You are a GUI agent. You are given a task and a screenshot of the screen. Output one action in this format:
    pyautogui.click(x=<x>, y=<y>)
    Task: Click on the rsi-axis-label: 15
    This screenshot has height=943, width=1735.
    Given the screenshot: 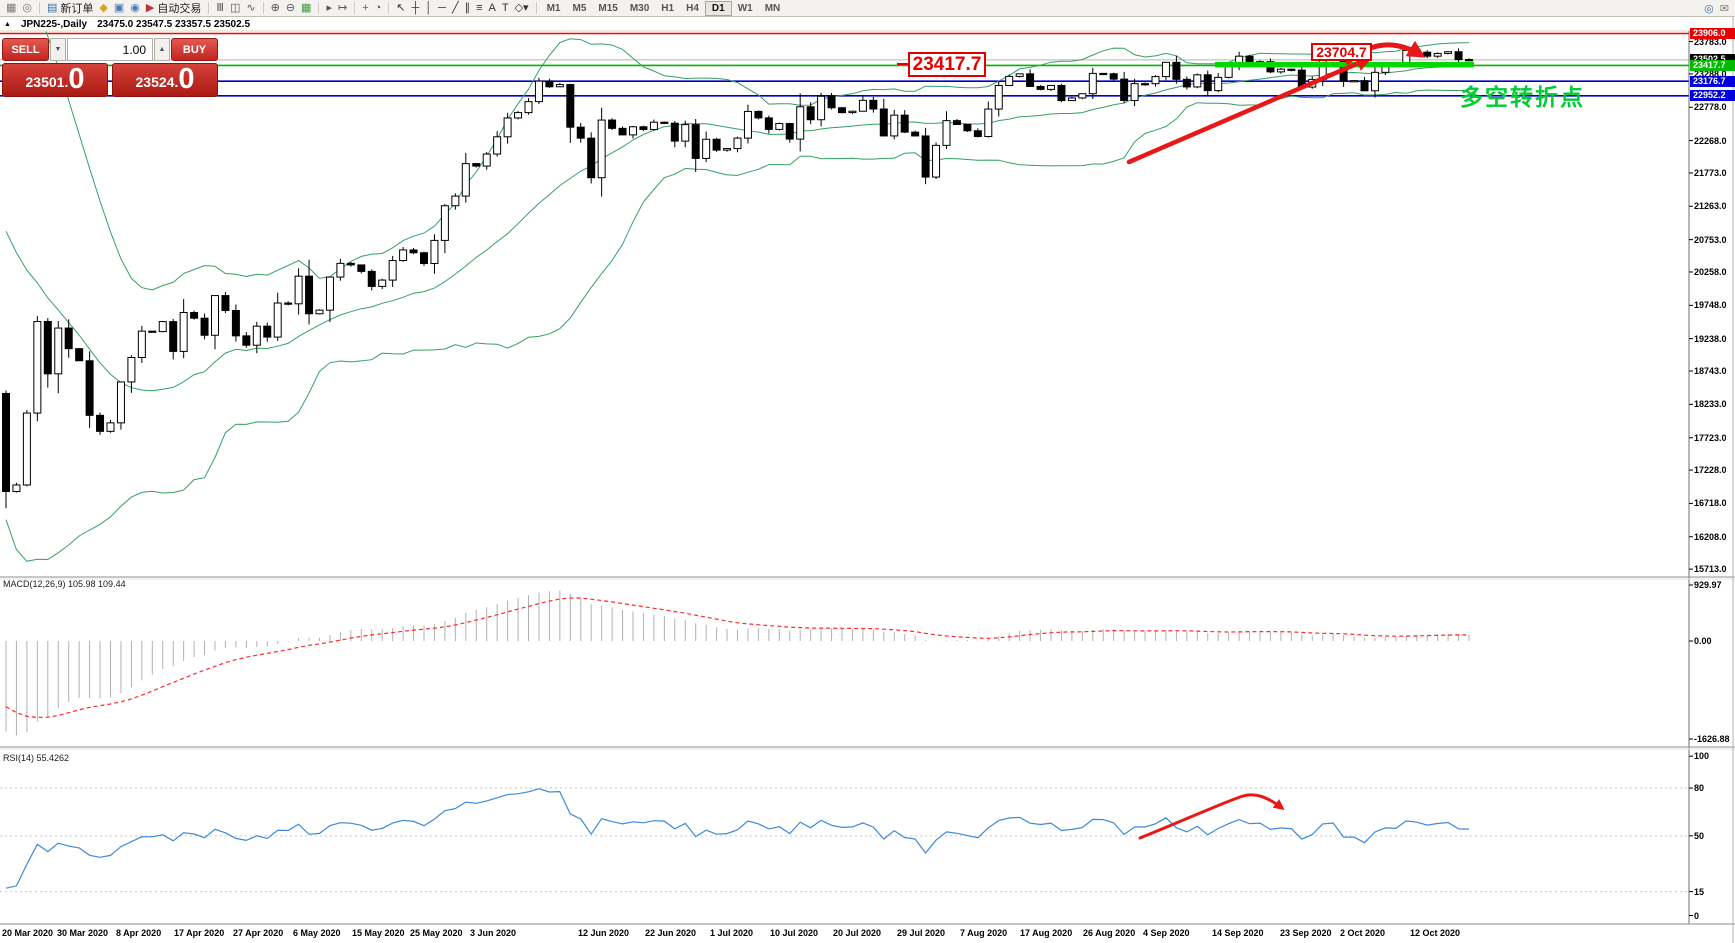 What is the action you would take?
    pyautogui.click(x=1699, y=891)
    